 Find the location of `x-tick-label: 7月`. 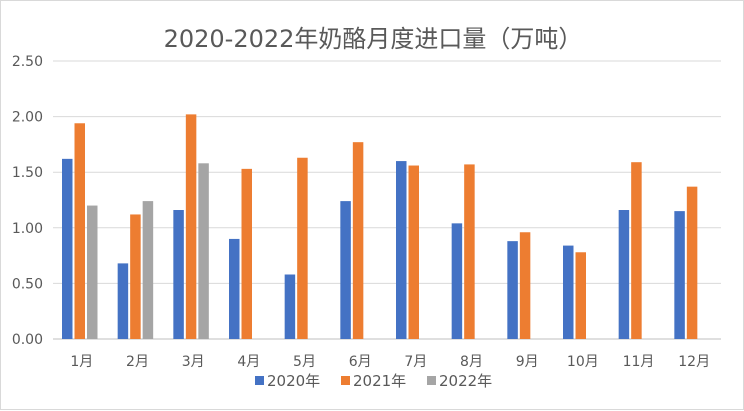

x-tick-label: 7月 is located at coordinates (415, 362).